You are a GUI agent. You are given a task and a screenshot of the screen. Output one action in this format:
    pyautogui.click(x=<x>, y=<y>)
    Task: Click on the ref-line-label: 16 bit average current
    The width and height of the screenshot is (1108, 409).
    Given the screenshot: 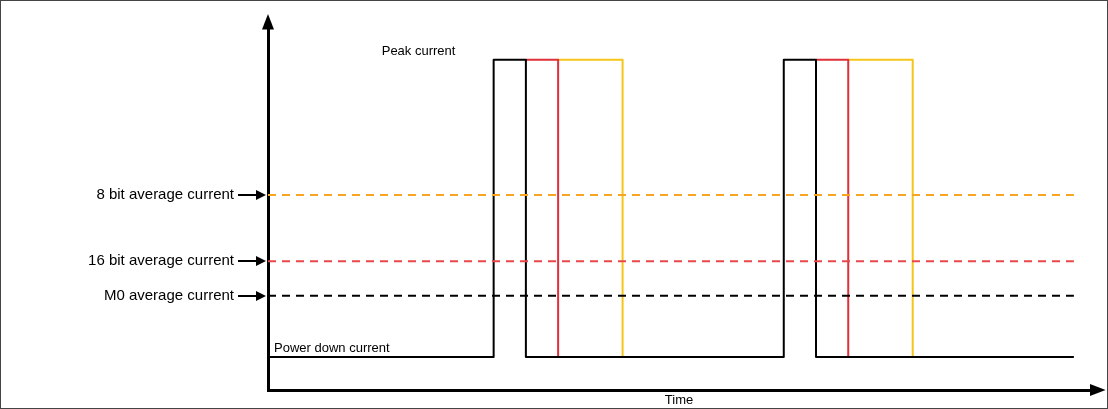 What is the action you would take?
    pyautogui.click(x=161, y=260)
    